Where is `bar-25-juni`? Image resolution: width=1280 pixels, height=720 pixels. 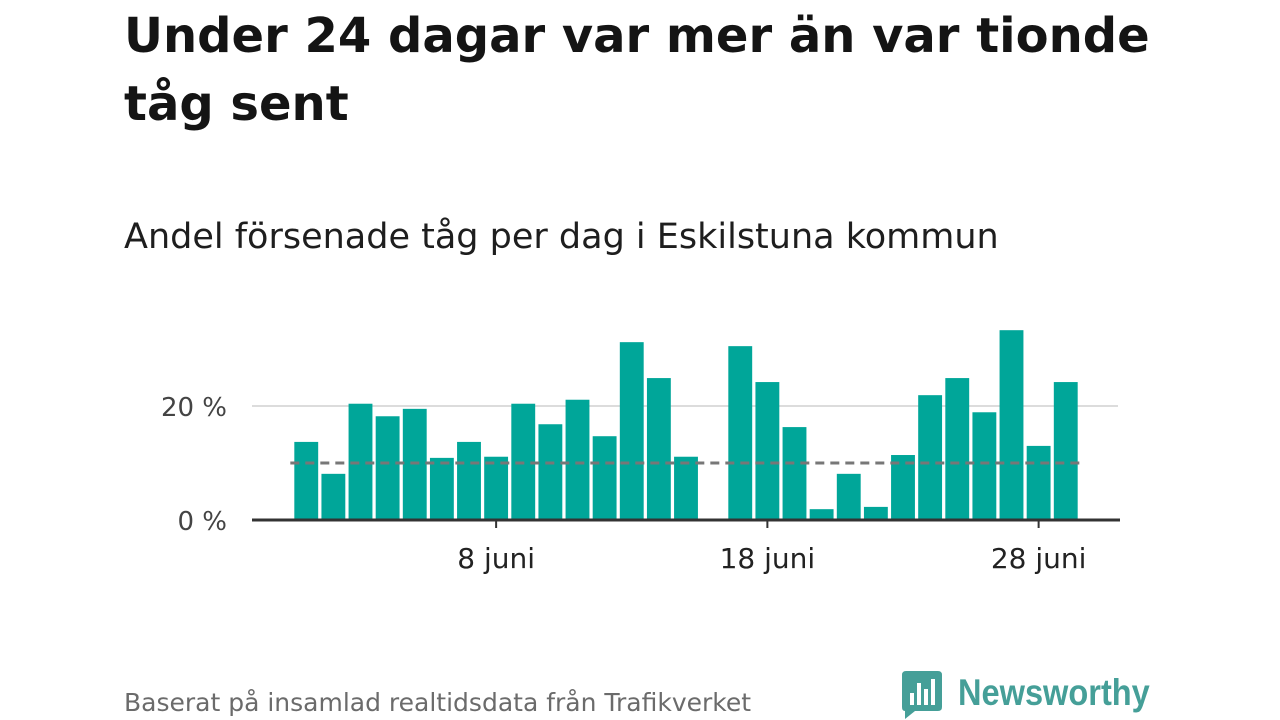
bar-25-juni is located at coordinates (957, 449).